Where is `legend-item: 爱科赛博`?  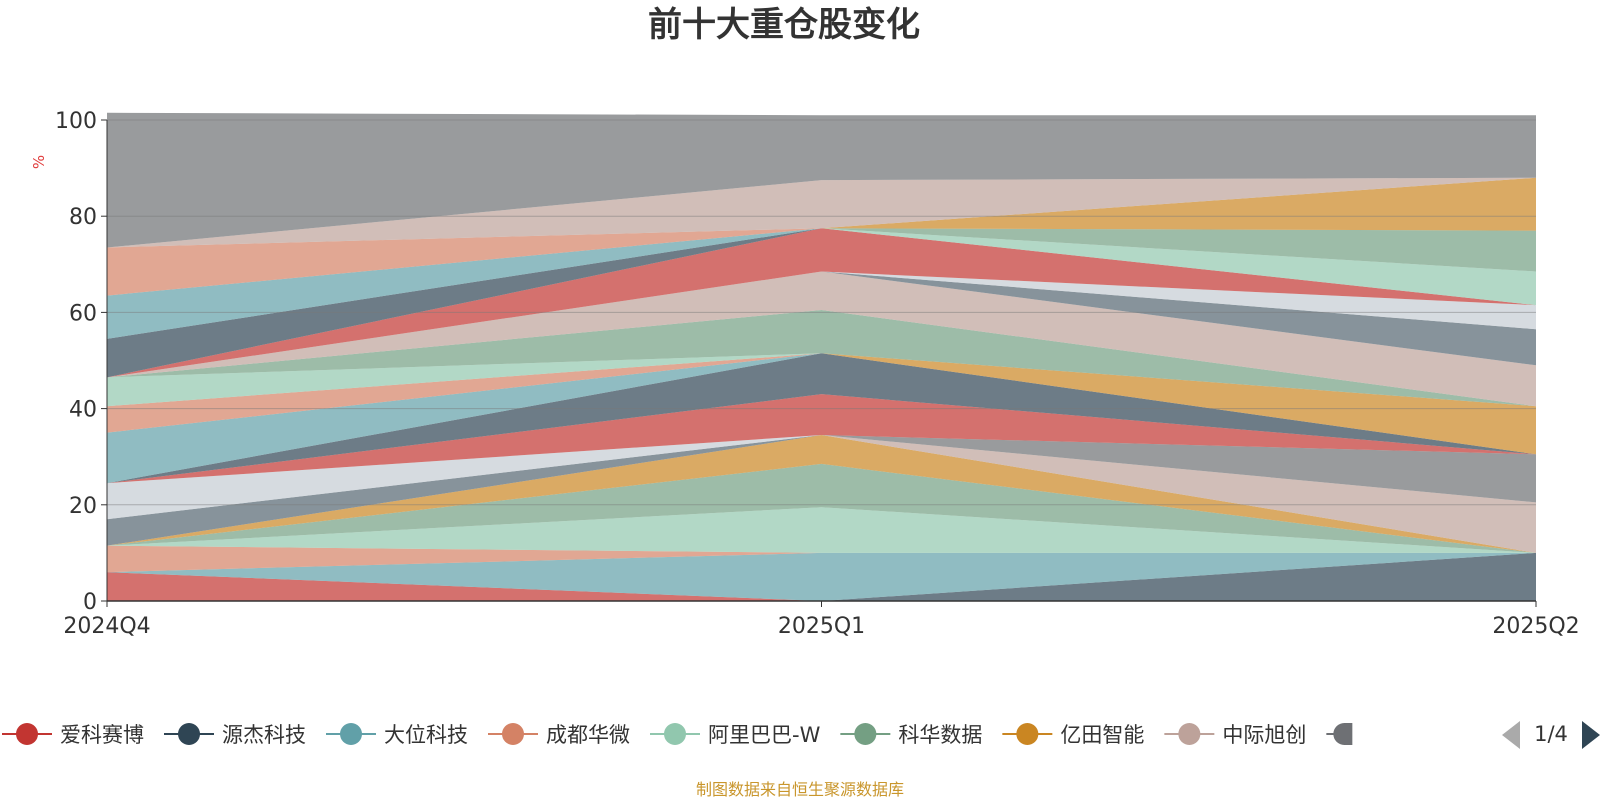
legend-item: 爱科赛博 is located at coordinates (73, 735).